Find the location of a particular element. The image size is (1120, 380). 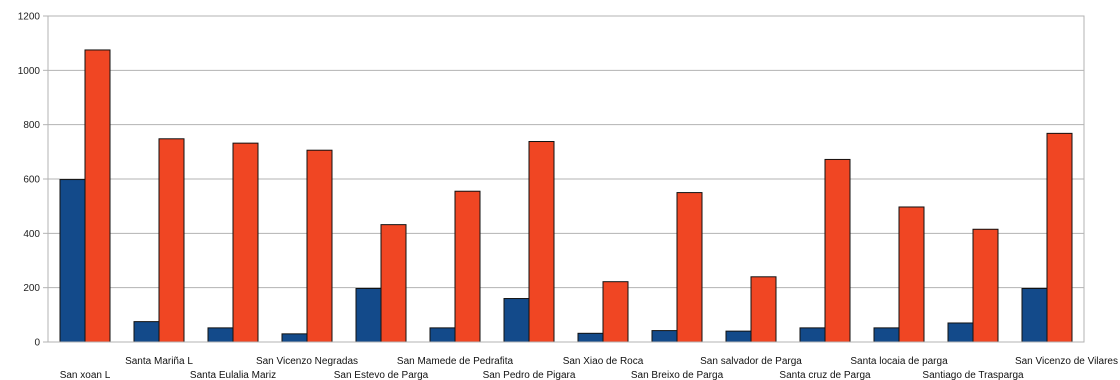

x-category-label: San Xiao de Roca is located at coordinates (603, 361).